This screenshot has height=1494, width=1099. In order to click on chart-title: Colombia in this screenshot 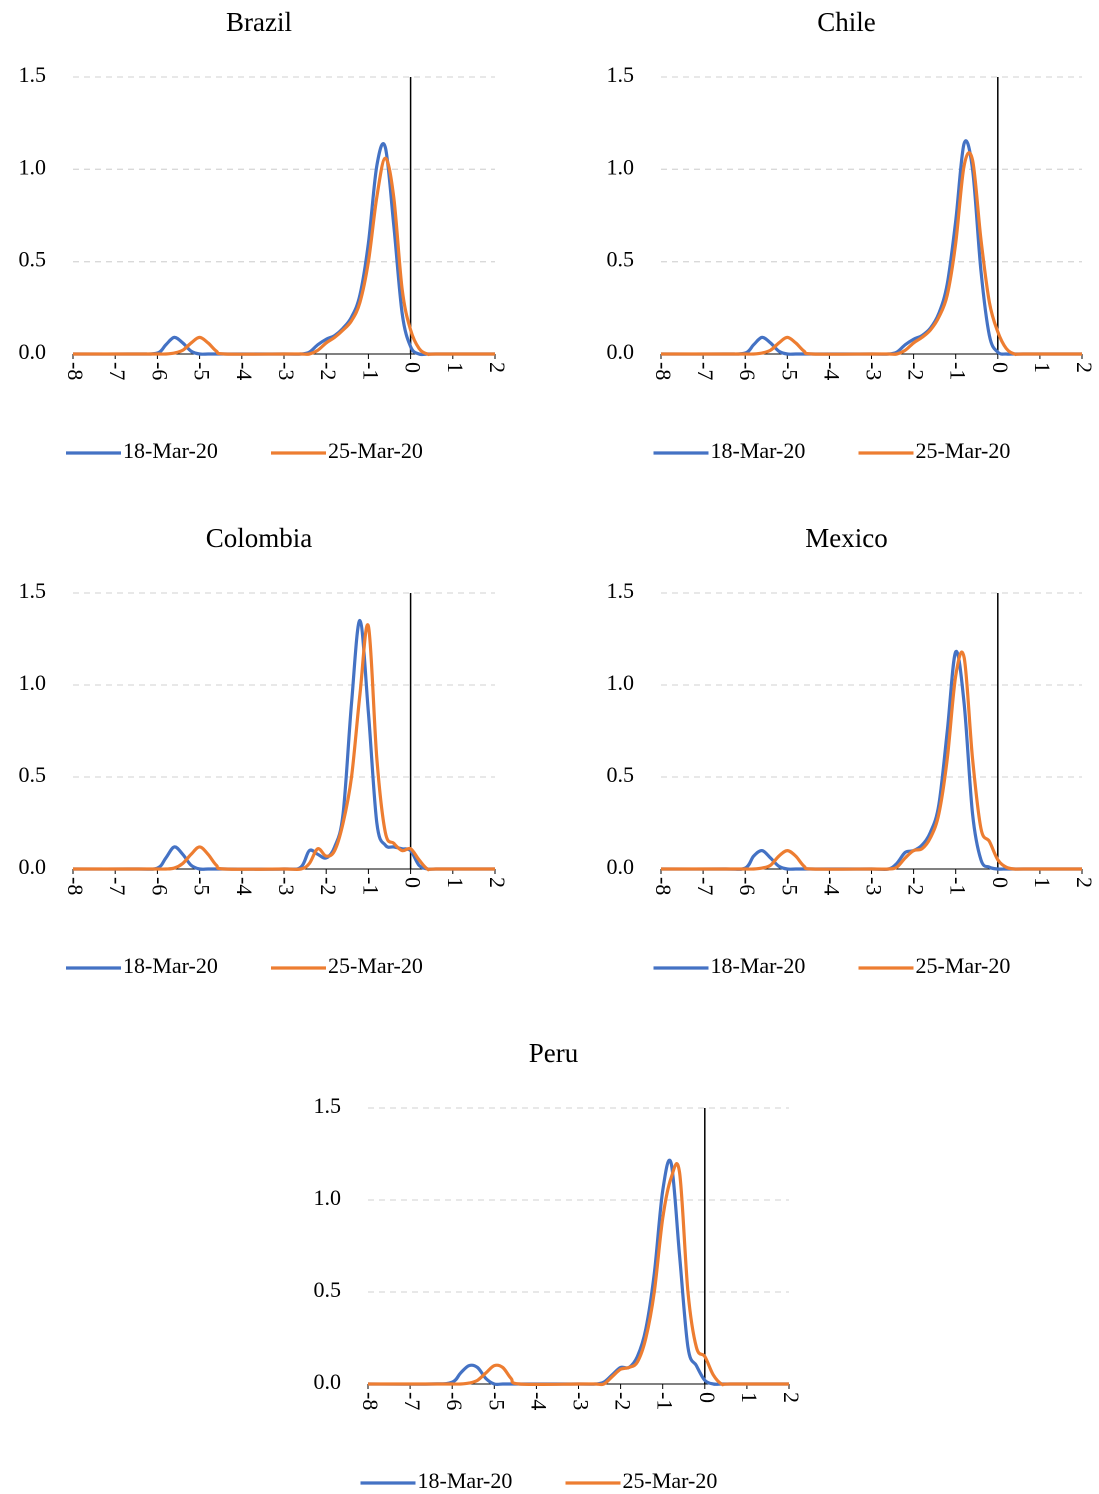, I will do `click(259, 538)`.